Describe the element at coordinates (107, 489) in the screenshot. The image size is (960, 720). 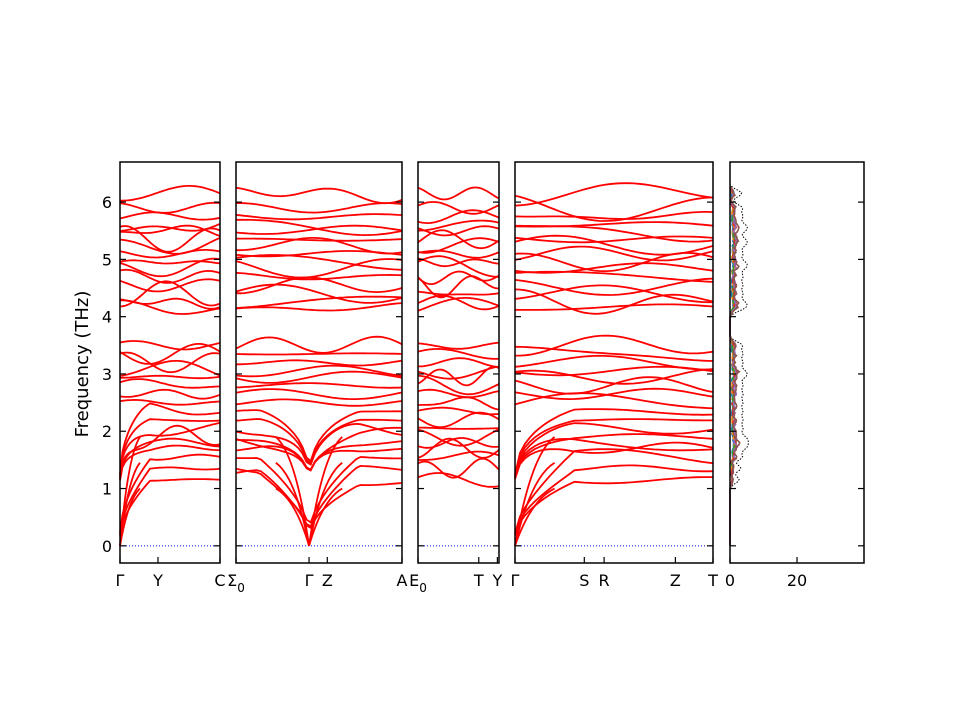
I see `y-tick-label: 1` at that location.